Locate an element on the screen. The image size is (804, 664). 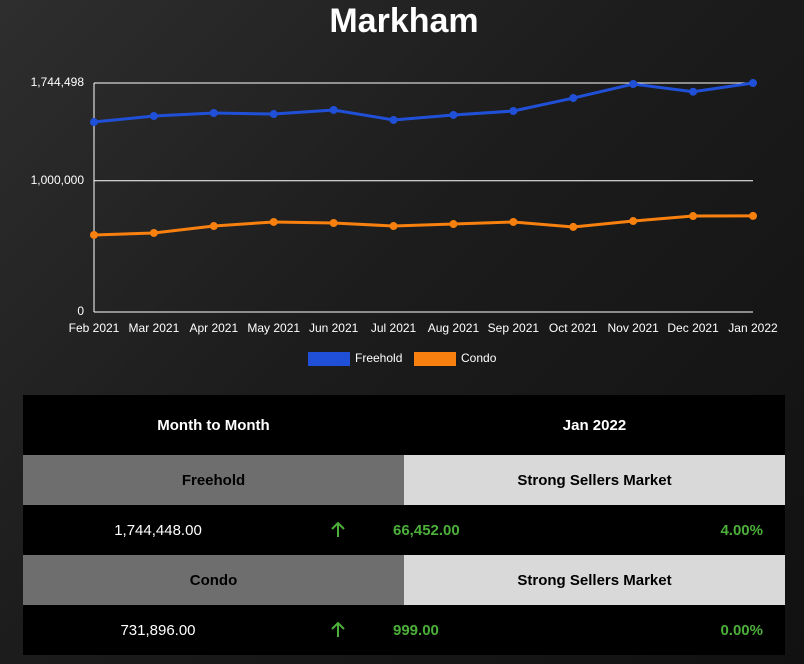
x-tick-label: Aug 2021 is located at coordinates (454, 328).